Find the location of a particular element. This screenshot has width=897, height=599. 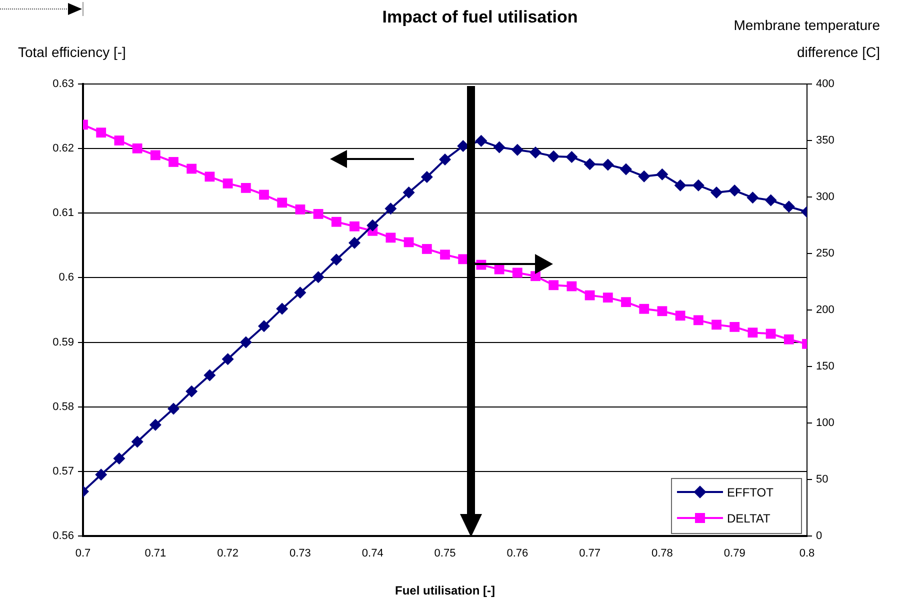

x-tick-label: 0.73 is located at coordinates (300, 554).